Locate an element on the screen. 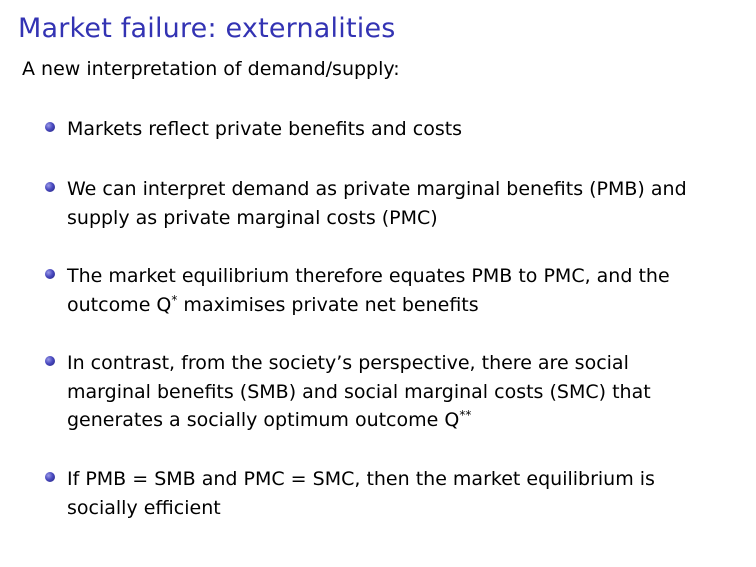 This screenshot has width=756, height=567. bullet-line-head: outcome Q is located at coordinates (119, 304).